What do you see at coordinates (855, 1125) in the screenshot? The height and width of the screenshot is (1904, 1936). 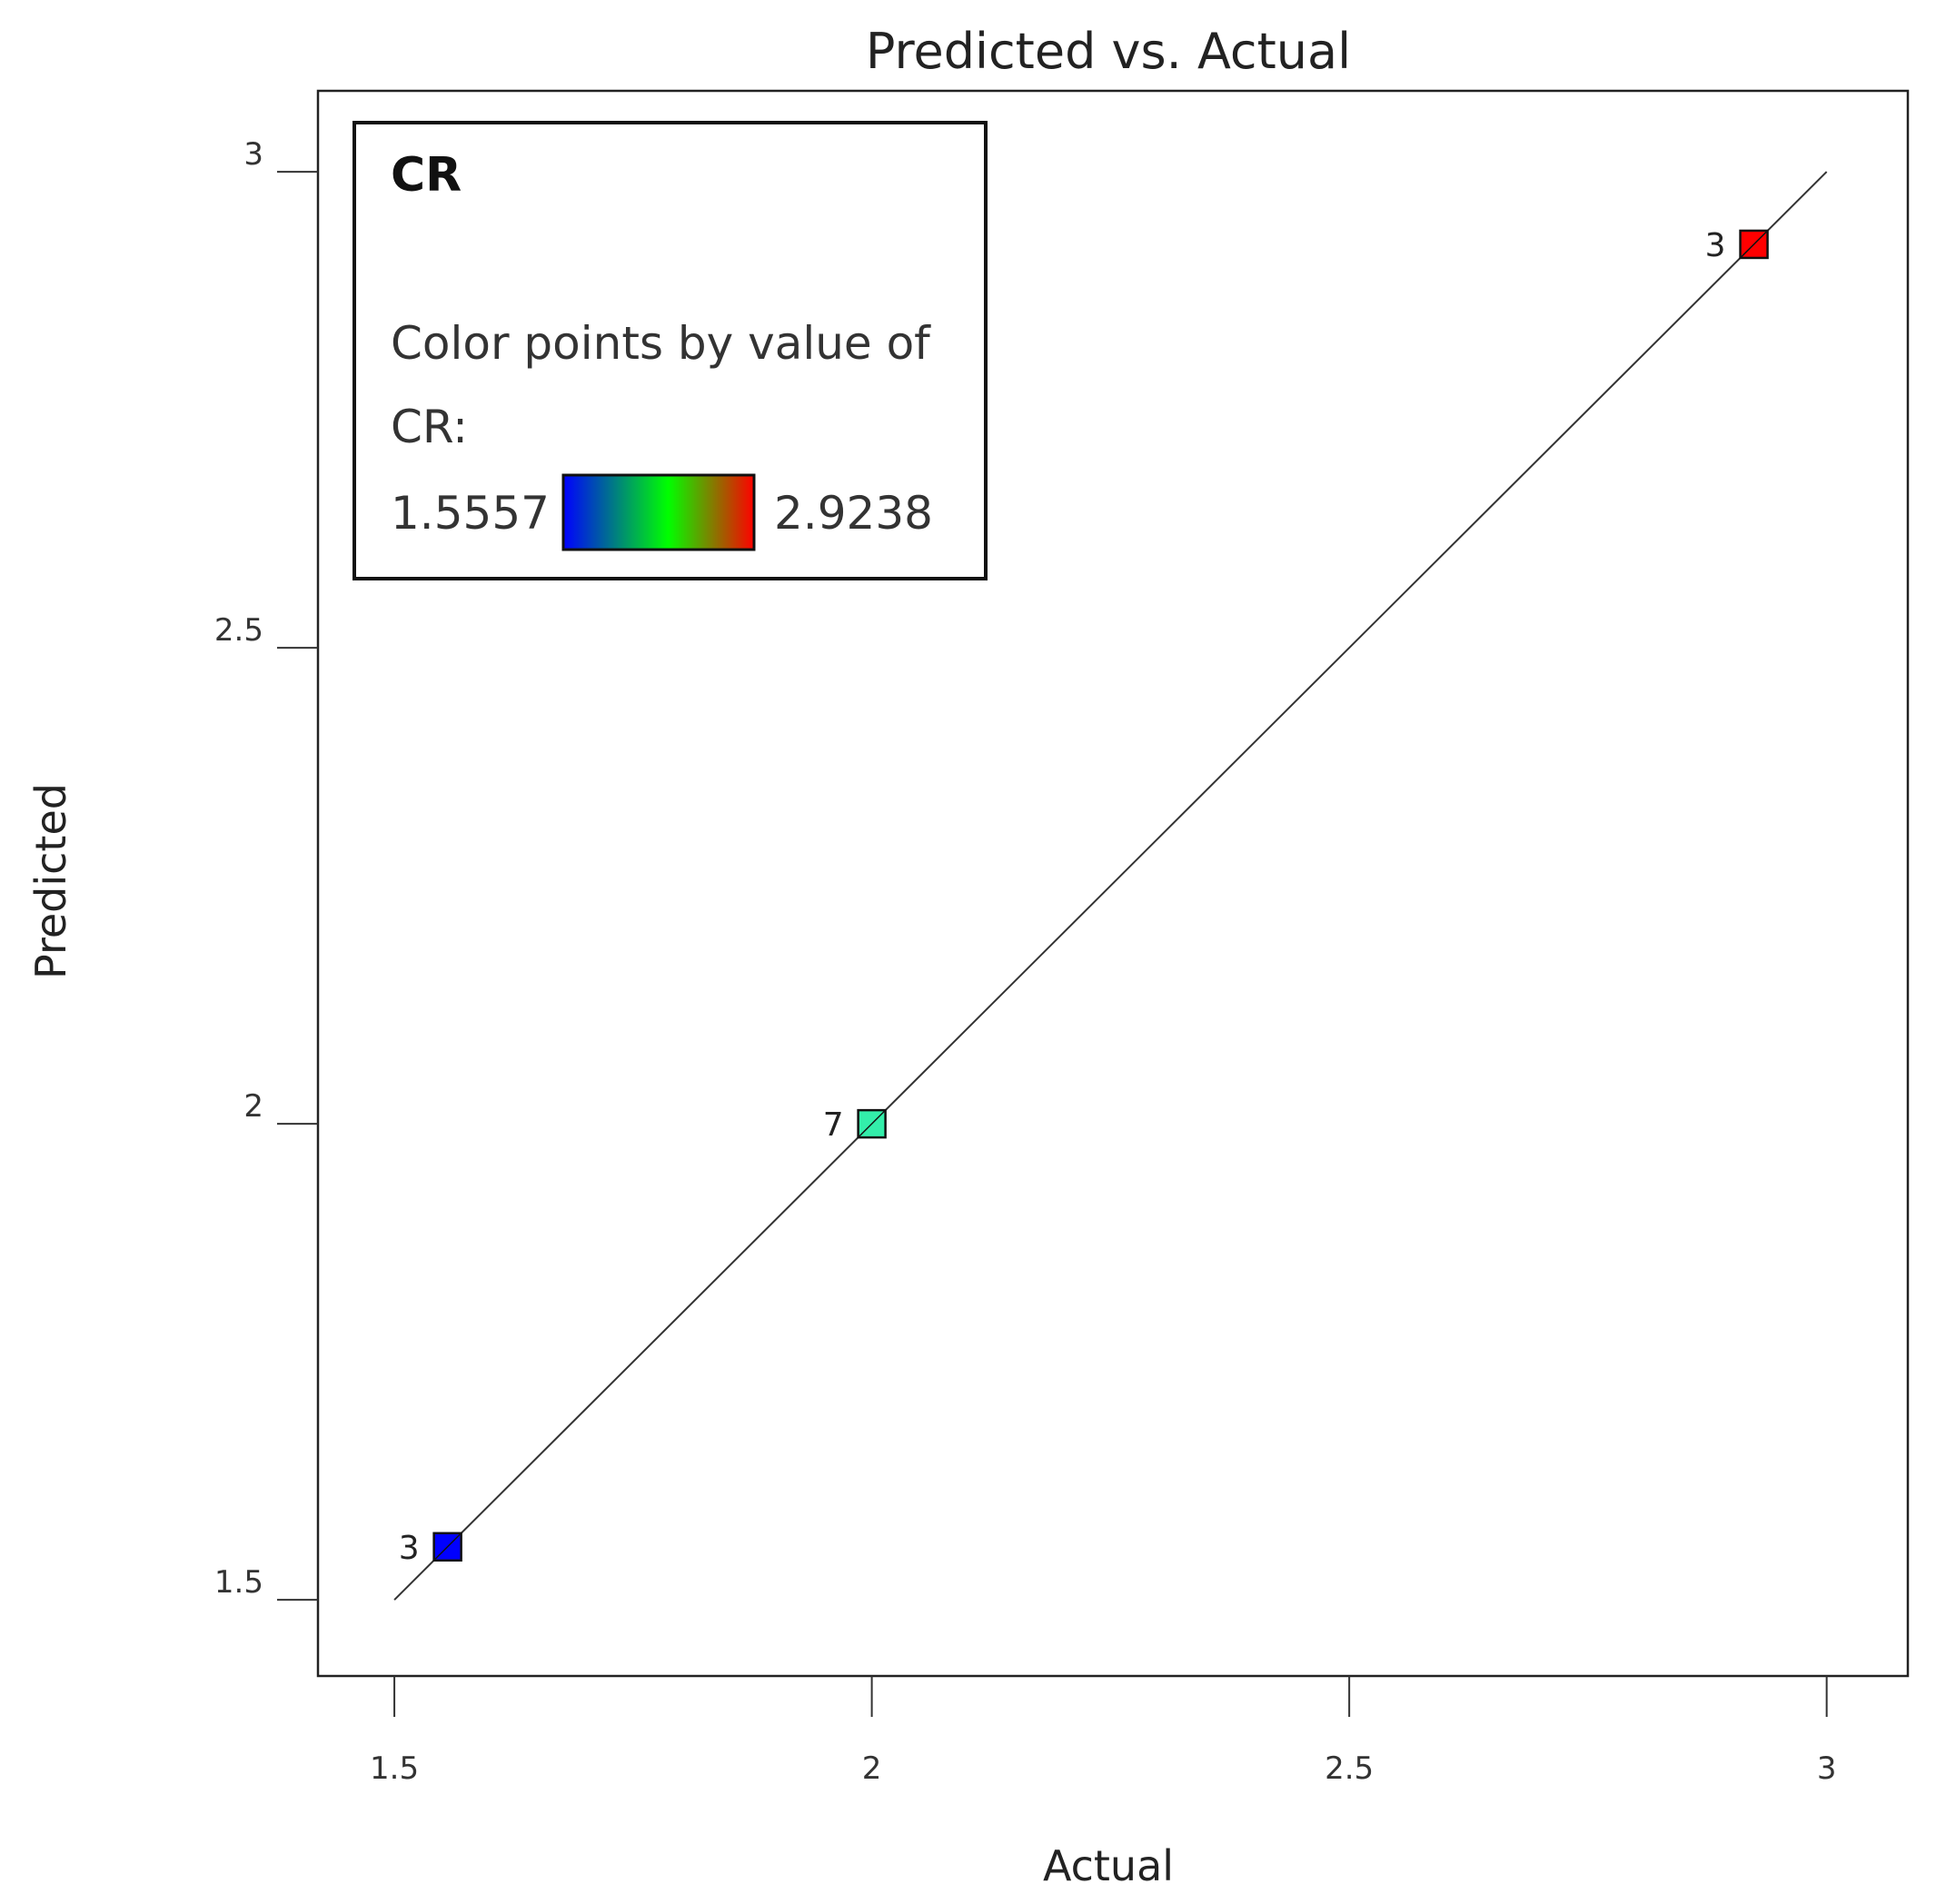 I see `data-point: 7` at bounding box center [855, 1125].